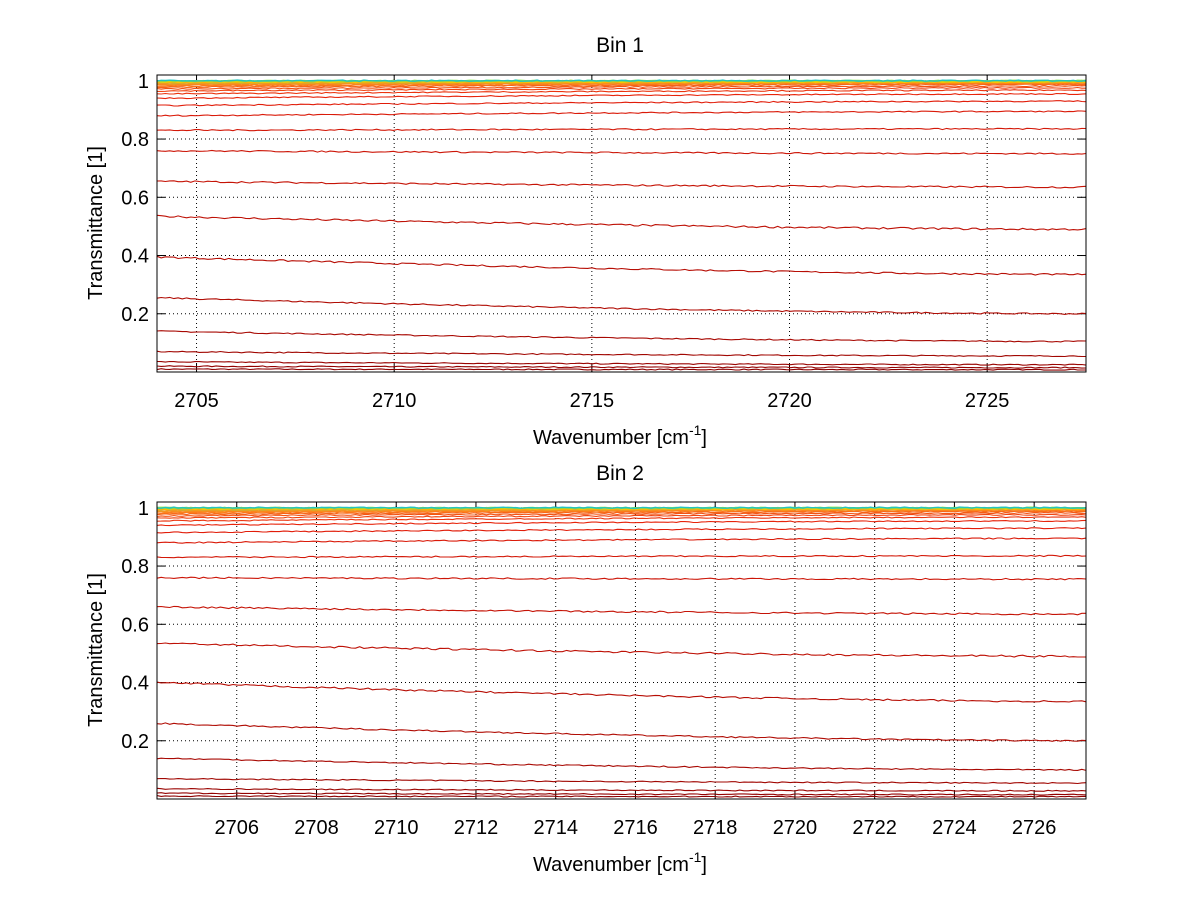  What do you see at coordinates (954, 828) in the screenshot?
I see `x-tick-label: 2724` at bounding box center [954, 828].